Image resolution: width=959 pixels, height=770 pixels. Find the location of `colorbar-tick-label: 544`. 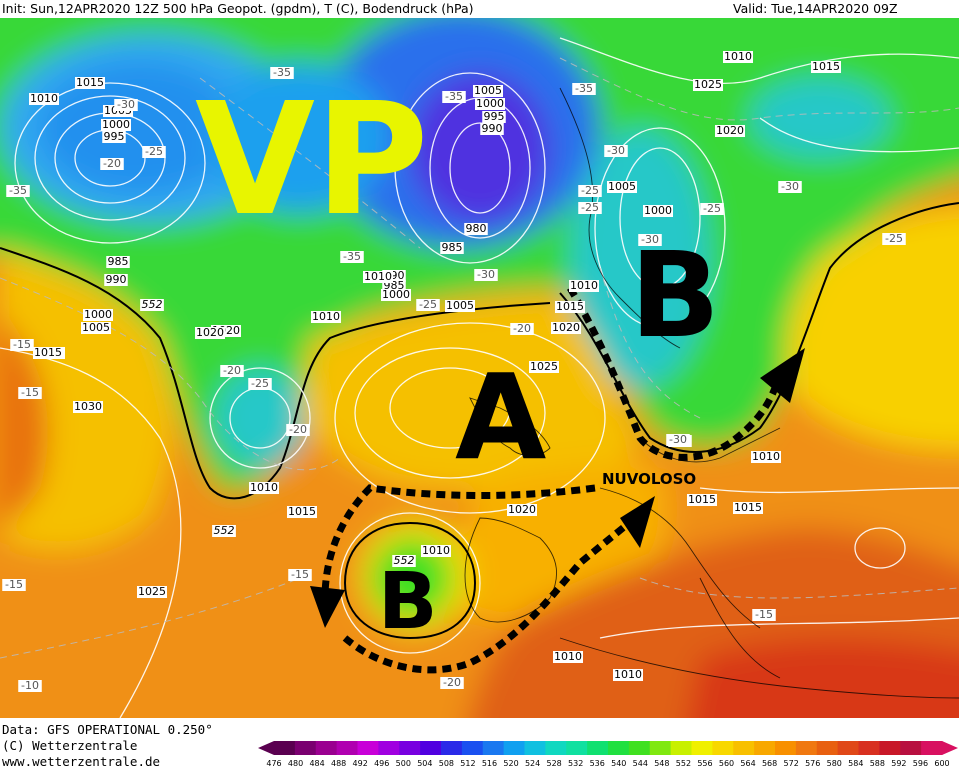

colorbar-tick-label: 544 is located at coordinates (640, 763).